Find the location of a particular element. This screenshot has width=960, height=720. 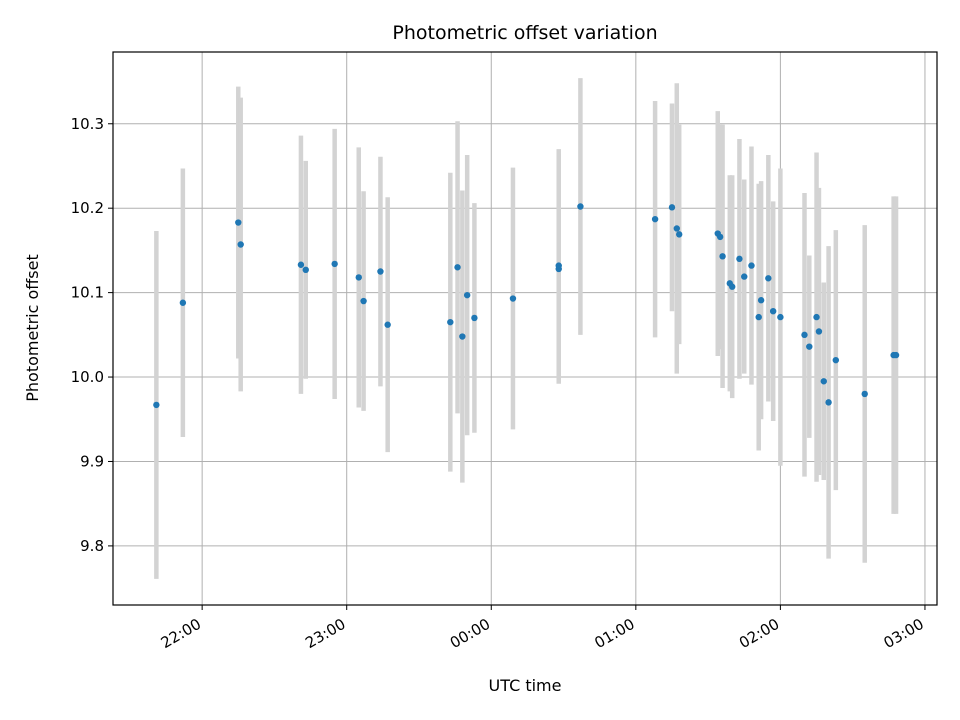

y-tick-label: 9.8 is located at coordinates (92, 546).